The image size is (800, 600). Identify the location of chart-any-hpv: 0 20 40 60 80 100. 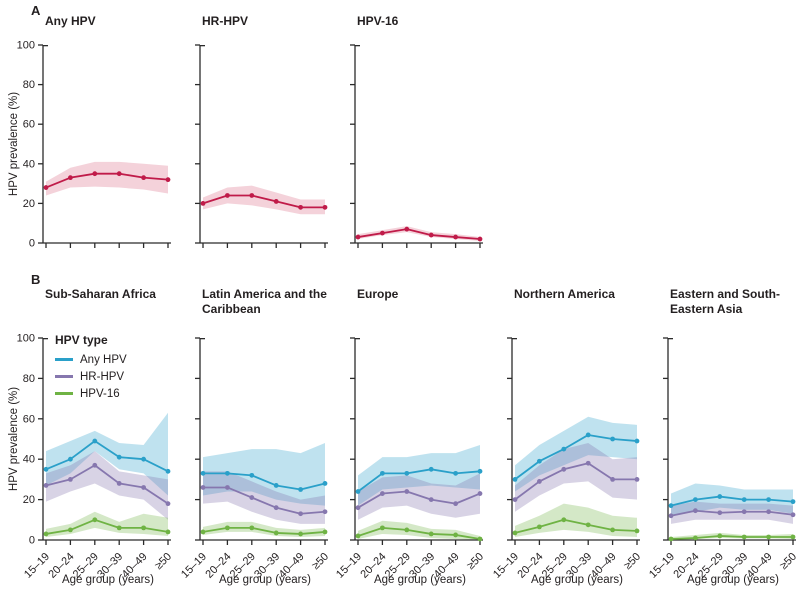
(96, 148).